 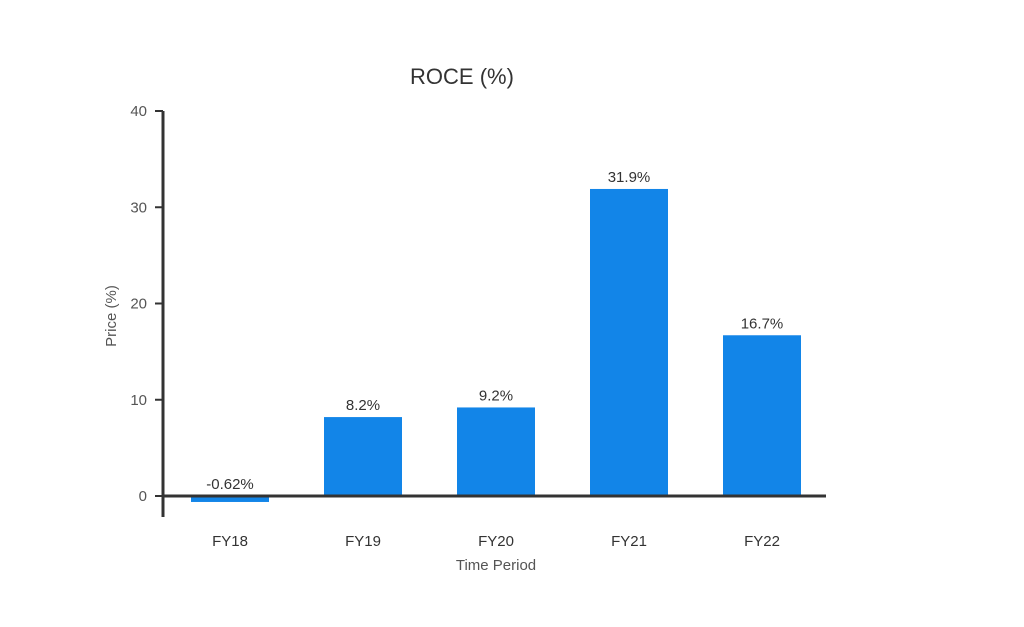 I want to click on x-category-fy19: FY19, so click(x=363, y=541).